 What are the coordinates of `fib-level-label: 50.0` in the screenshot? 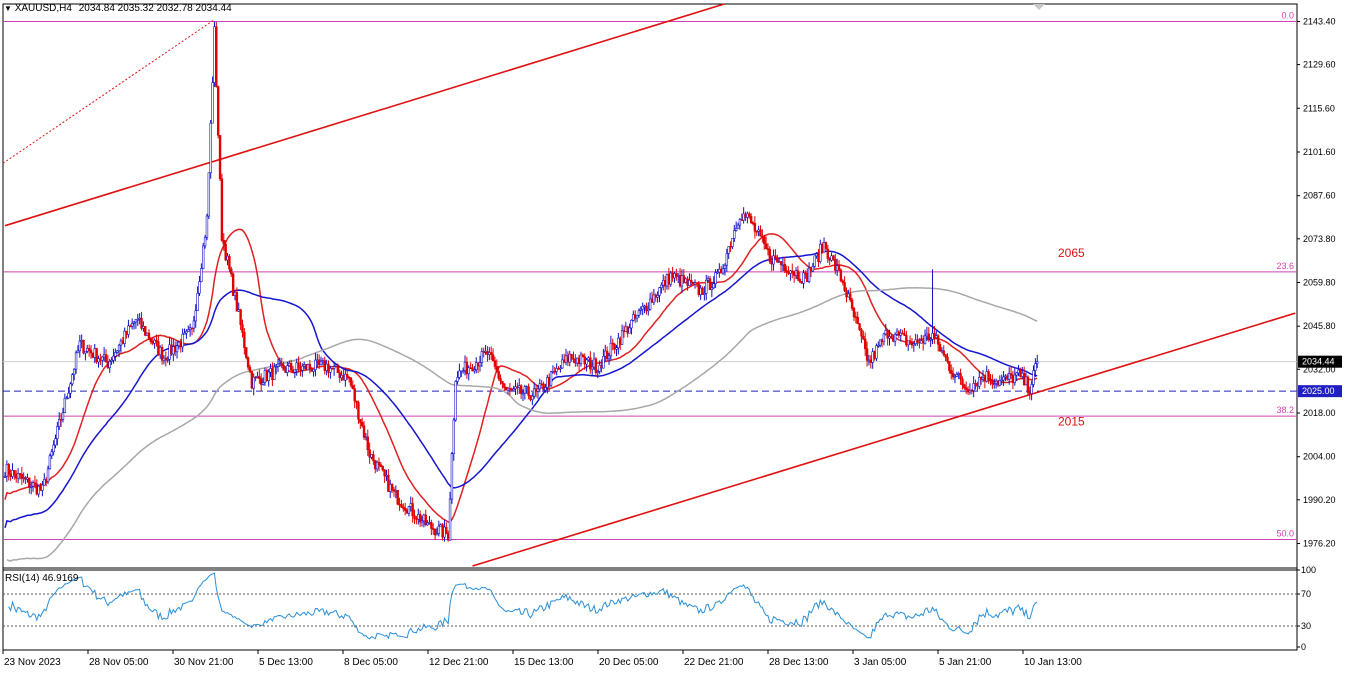 It's located at (1285, 533).